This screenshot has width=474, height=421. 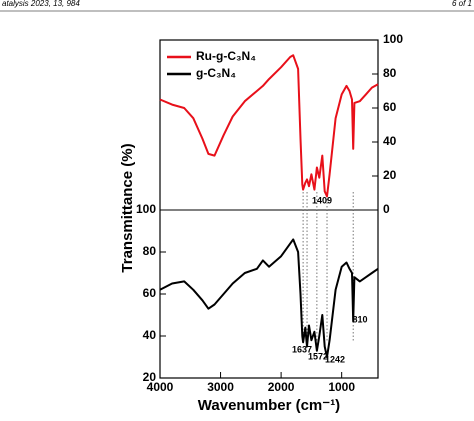 I want to click on y2-tick-label: 0, so click(x=386, y=209).